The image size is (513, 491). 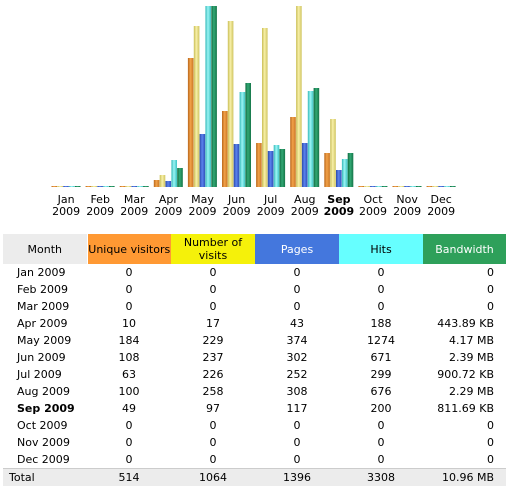 What do you see at coordinates (60, 186) in the screenshot?
I see `bar-visits-jan-2009` at bounding box center [60, 186].